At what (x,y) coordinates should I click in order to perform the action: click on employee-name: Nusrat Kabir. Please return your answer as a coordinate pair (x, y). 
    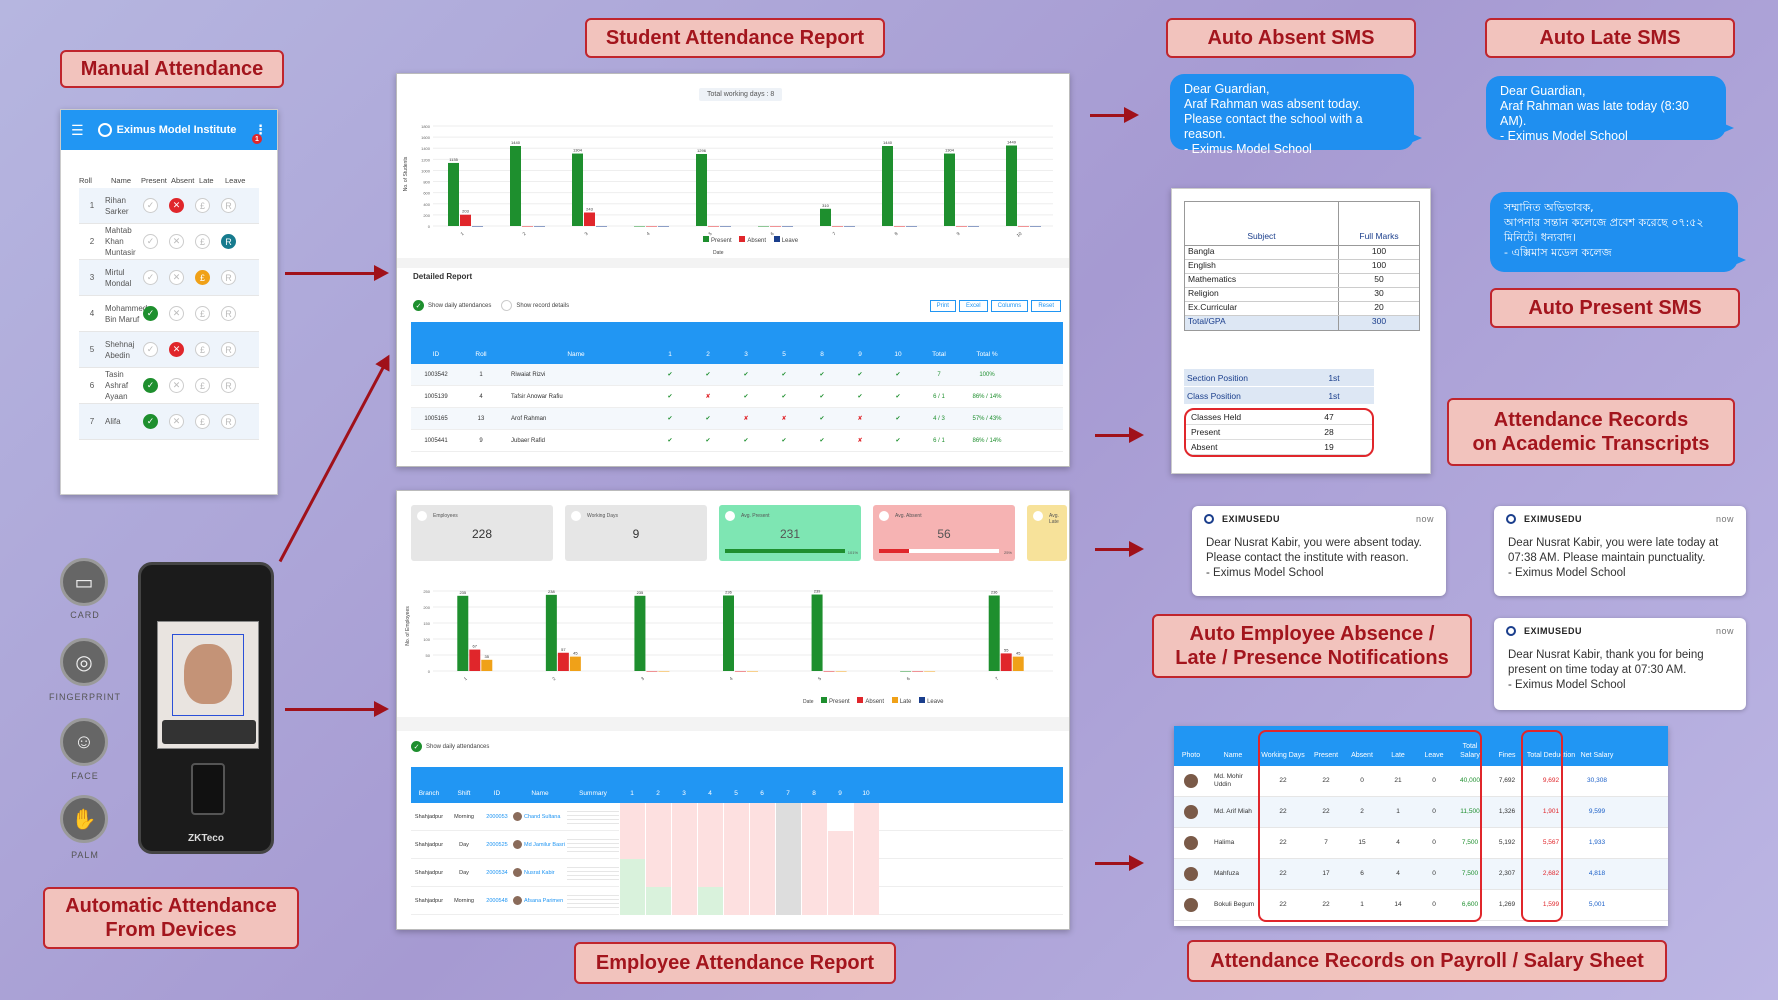
    Looking at the image, I should click on (539, 872).